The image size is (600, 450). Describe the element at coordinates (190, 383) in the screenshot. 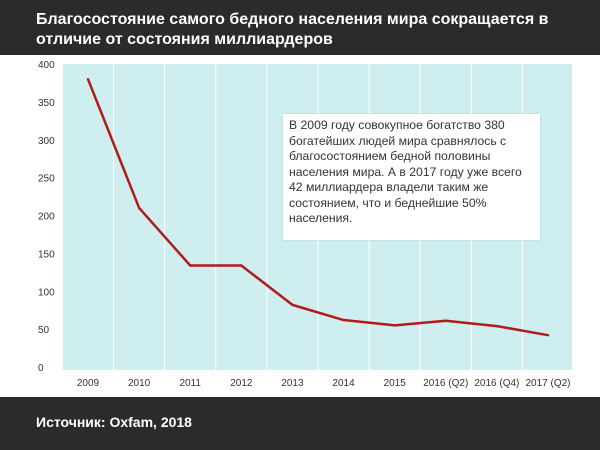

I see `x-tick-label: 2011` at that location.